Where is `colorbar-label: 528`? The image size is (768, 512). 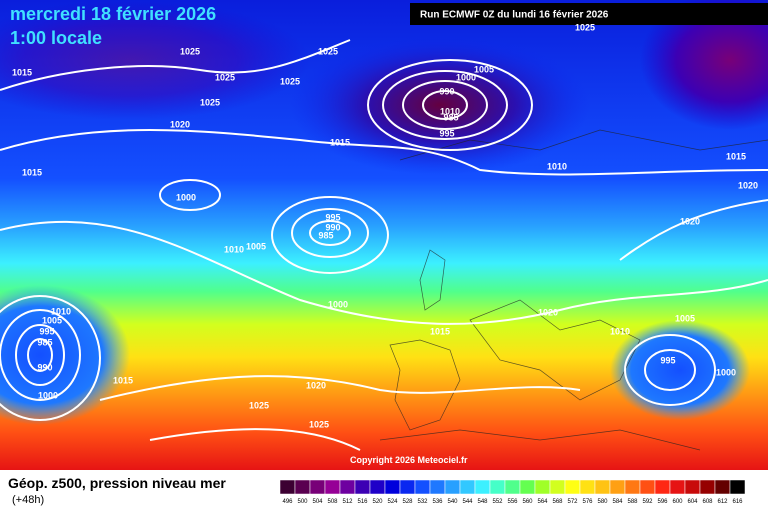 colorbar-label: 528 is located at coordinates (407, 502).